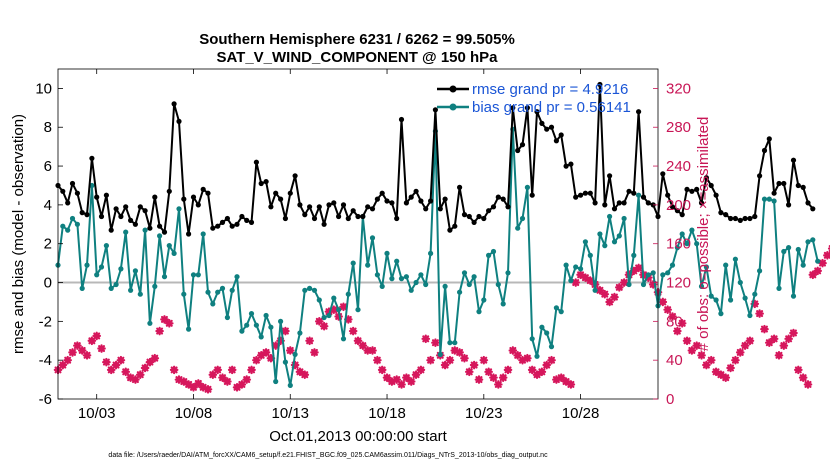  What do you see at coordinates (18, 234) in the screenshot?
I see `left-axis-label: rmse and bias (model - observation)` at bounding box center [18, 234].